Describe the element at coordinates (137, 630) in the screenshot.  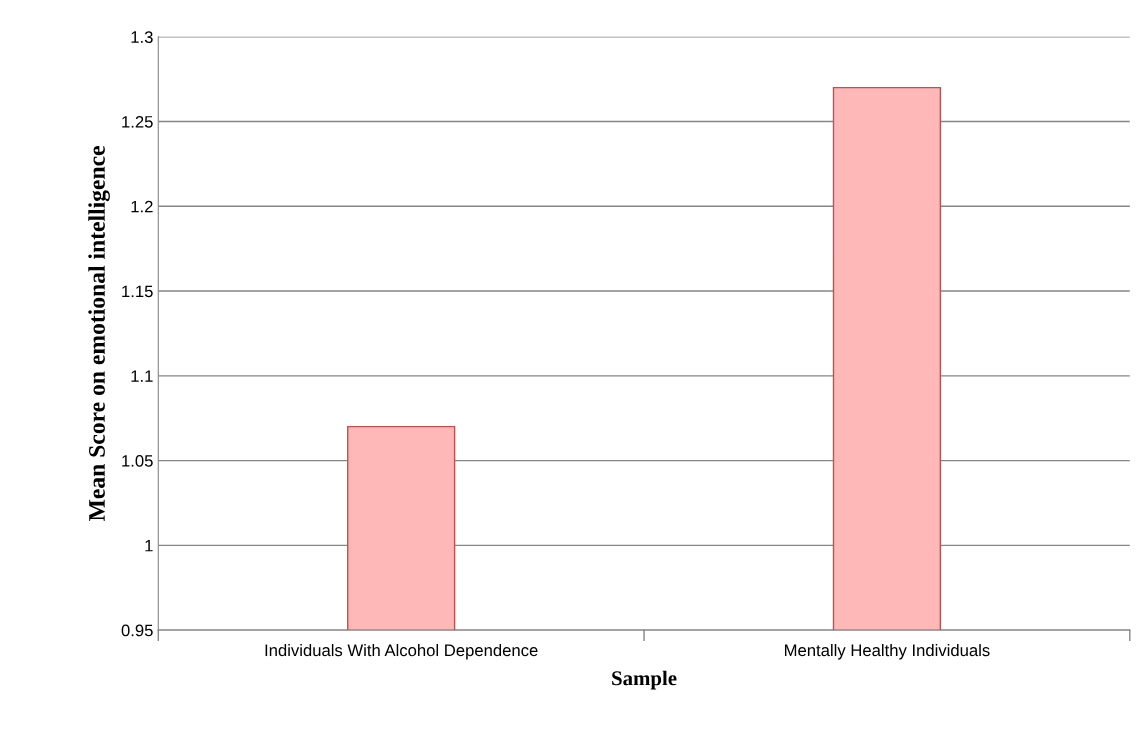
I see `y-tick-label: 0.95` at that location.